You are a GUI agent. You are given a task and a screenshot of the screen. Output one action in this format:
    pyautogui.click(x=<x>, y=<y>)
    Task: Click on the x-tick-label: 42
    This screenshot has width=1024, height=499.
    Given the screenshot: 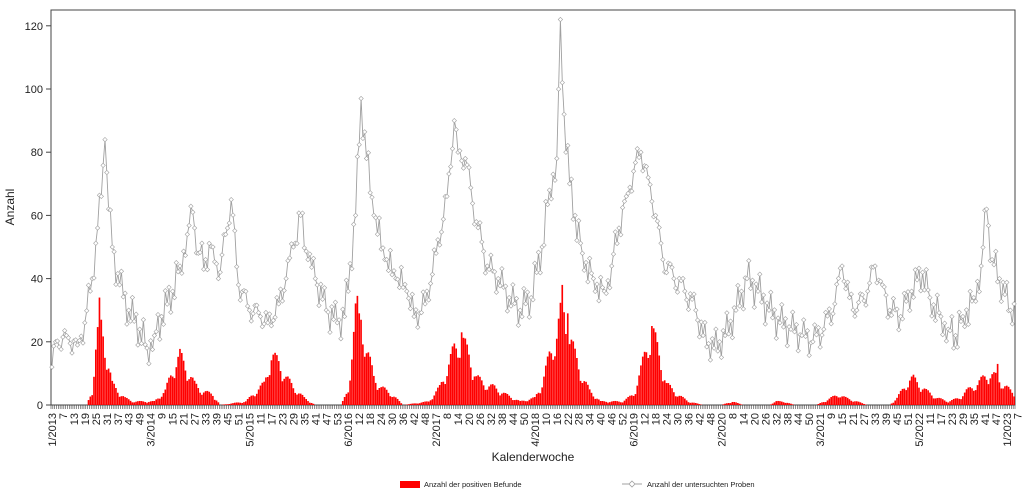 What is the action you would take?
    pyautogui.click(x=415, y=419)
    